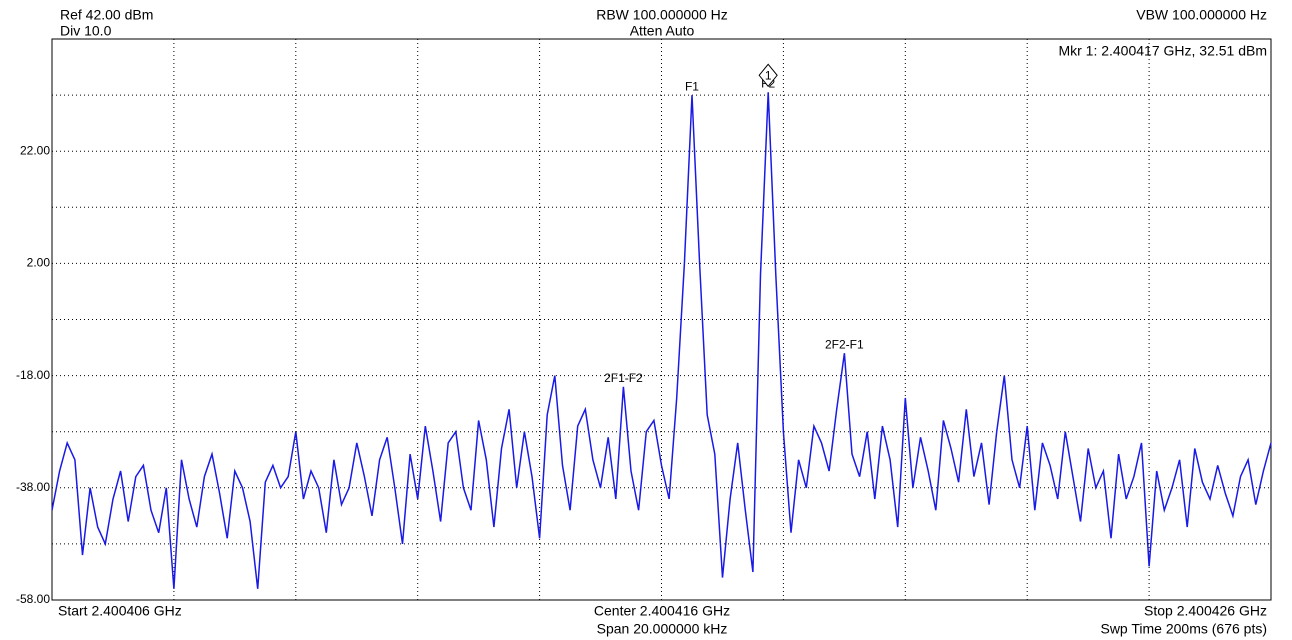 The height and width of the screenshot is (640, 1292). I want to click on span: Span 20.000000 kHz, so click(662, 629).